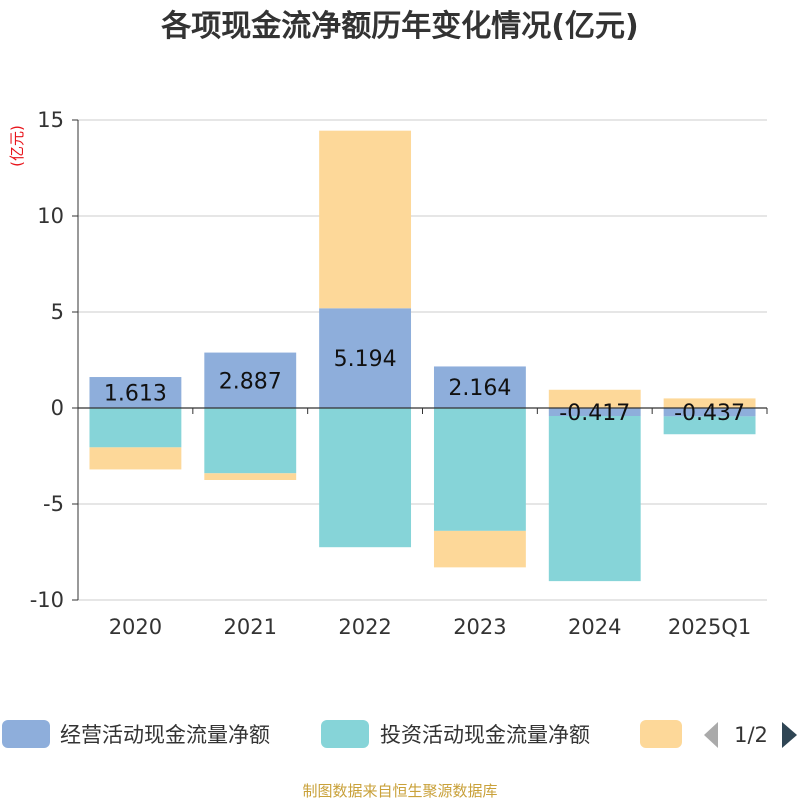 Image resolution: width=800 pixels, height=800 pixels. Describe the element at coordinates (430, 627) in the screenshot. I see `x-axis-ticks: 2020 2021 2022 2023 2024 2025Q1` at that location.